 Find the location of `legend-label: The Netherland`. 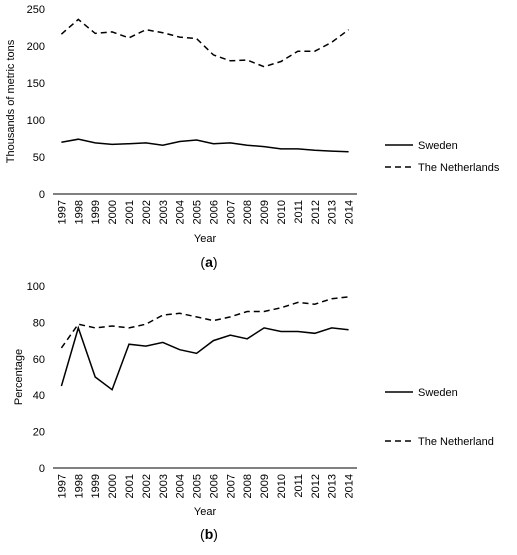

legend-label: The Netherland is located at coordinates (456, 442).